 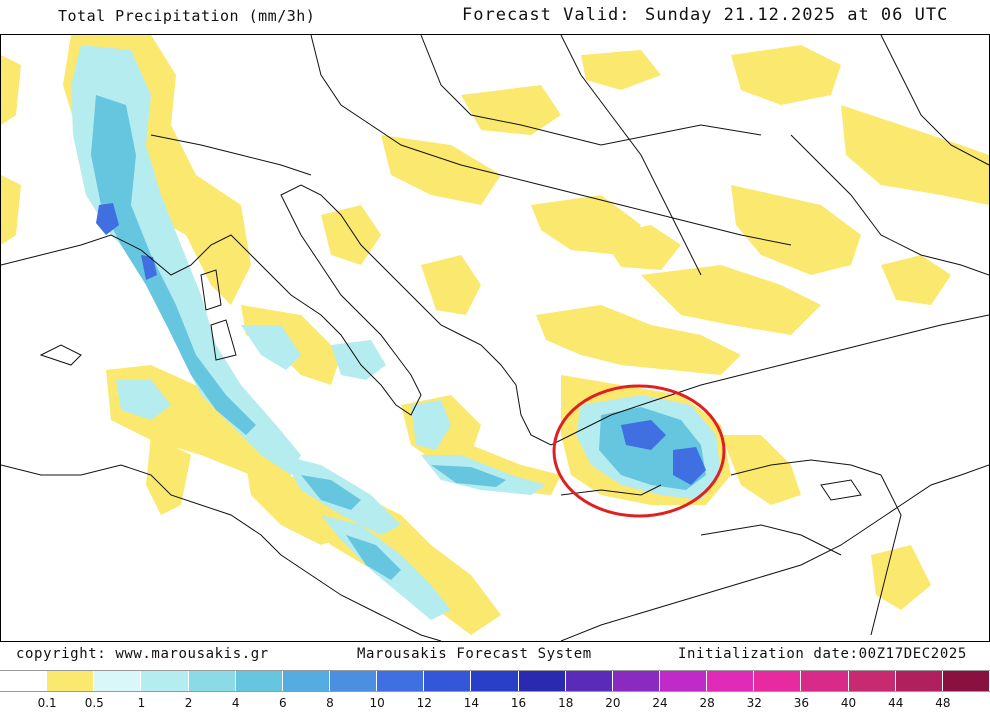 What do you see at coordinates (142, 654) in the screenshot?
I see `copyright-text: copyright: www.marousakis.gr` at bounding box center [142, 654].